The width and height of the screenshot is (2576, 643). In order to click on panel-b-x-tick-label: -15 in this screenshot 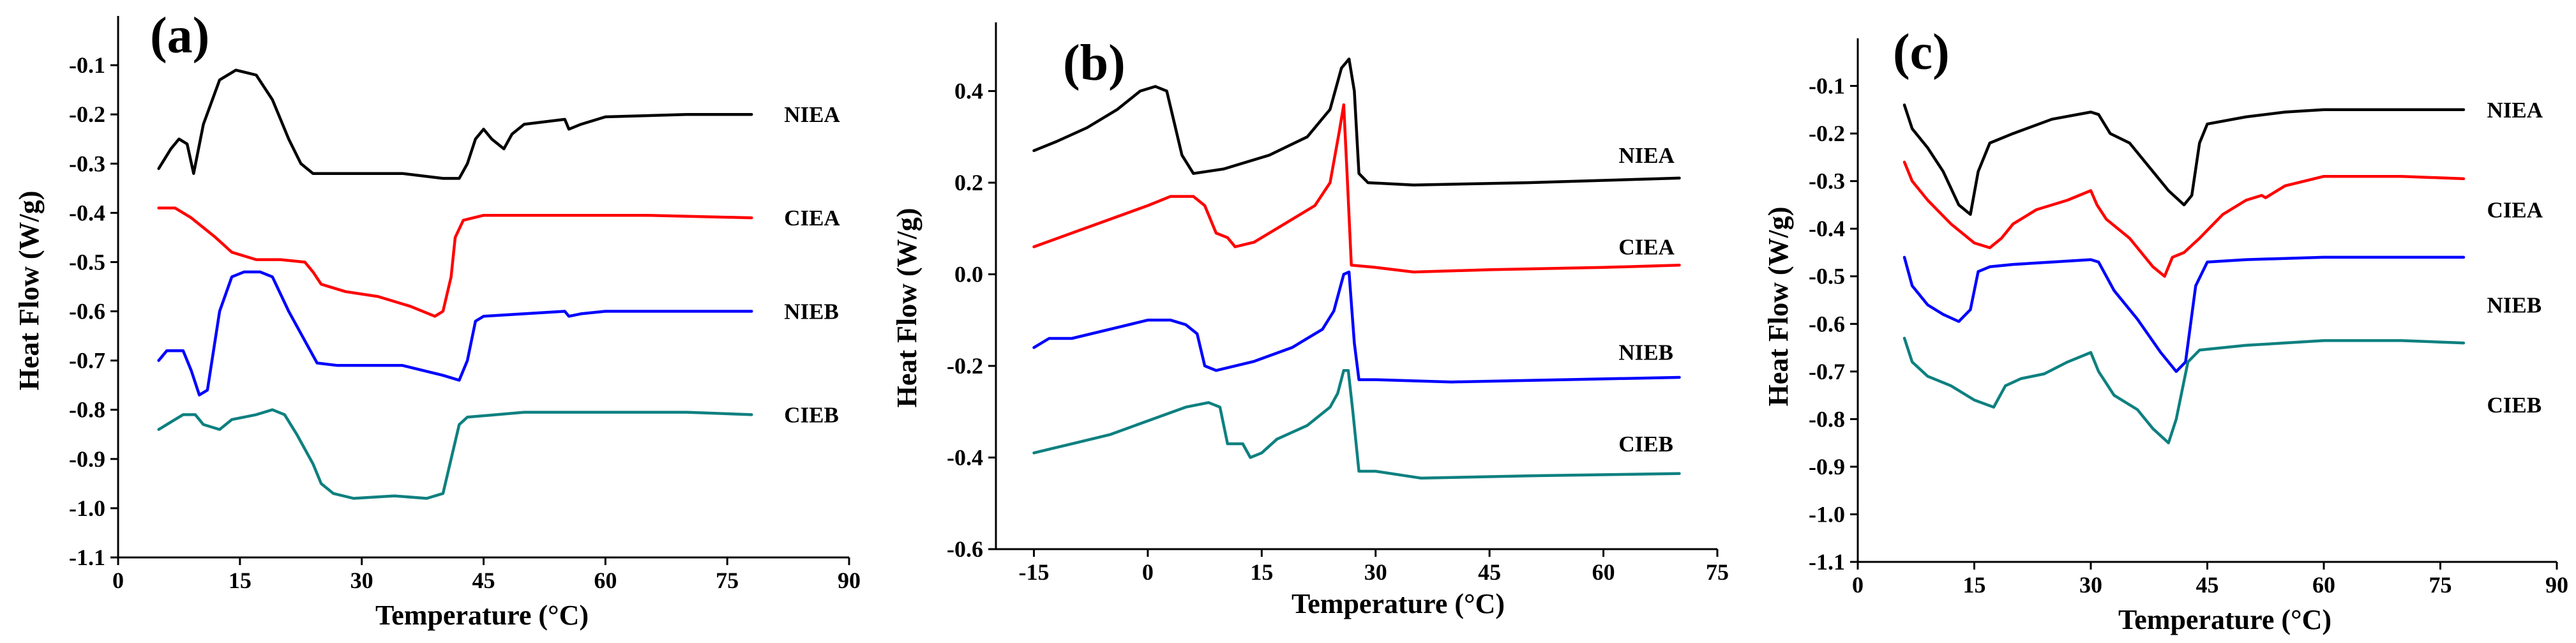, I will do `click(1033, 572)`.